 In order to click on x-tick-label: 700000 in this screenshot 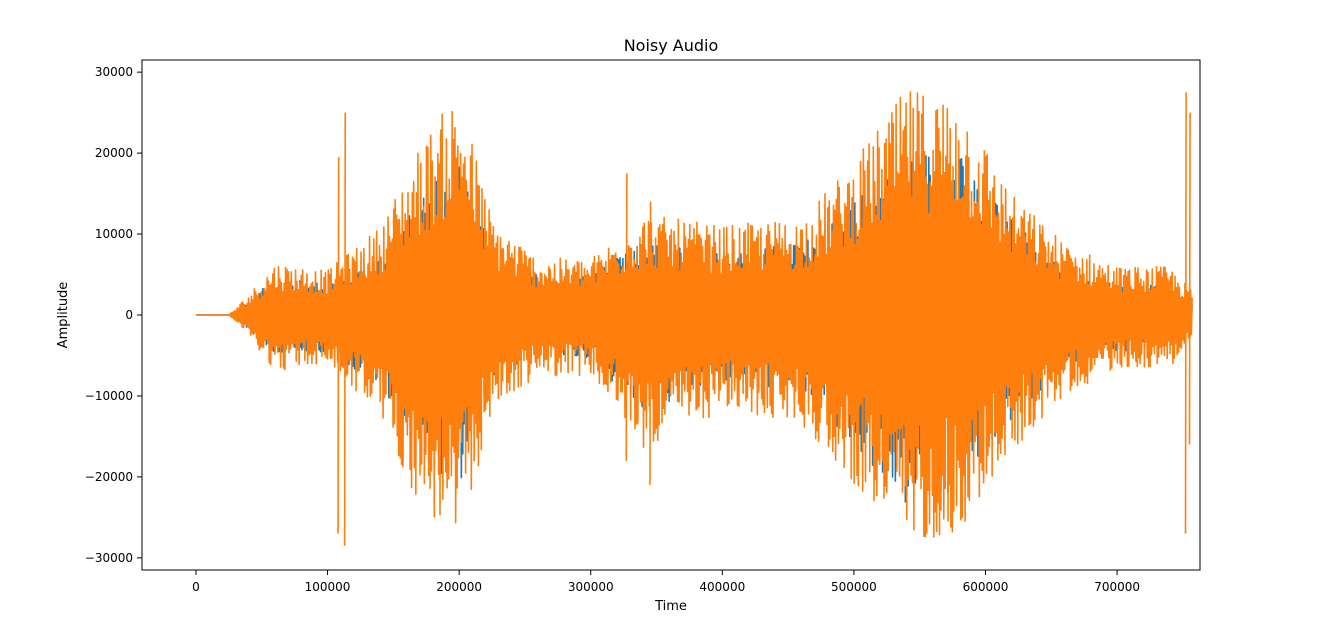, I will do `click(1117, 587)`.